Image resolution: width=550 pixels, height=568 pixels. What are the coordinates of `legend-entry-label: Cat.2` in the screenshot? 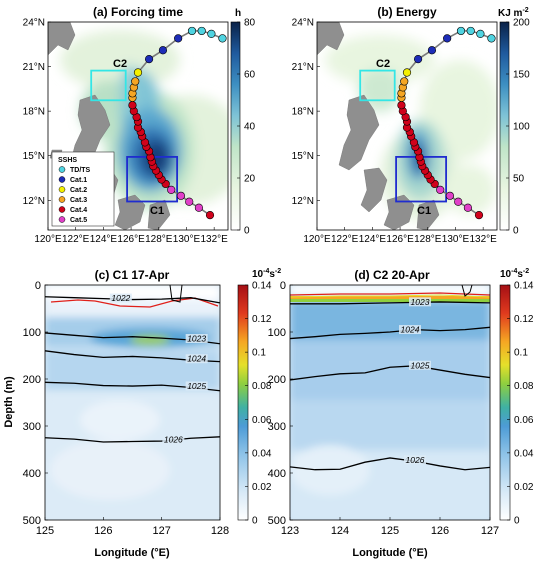 It's located at (78, 190).